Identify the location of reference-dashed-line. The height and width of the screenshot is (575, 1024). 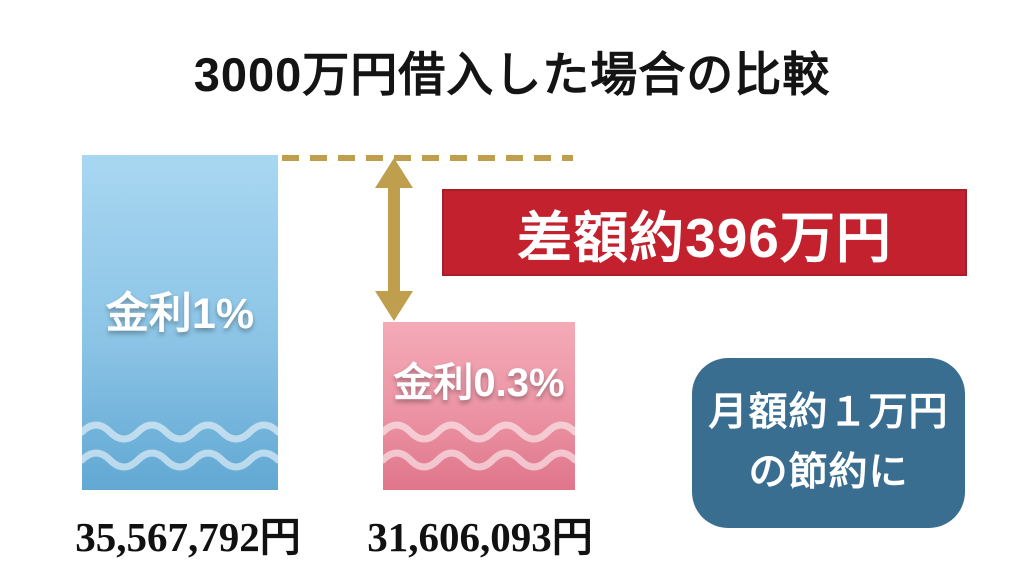
(427, 158).